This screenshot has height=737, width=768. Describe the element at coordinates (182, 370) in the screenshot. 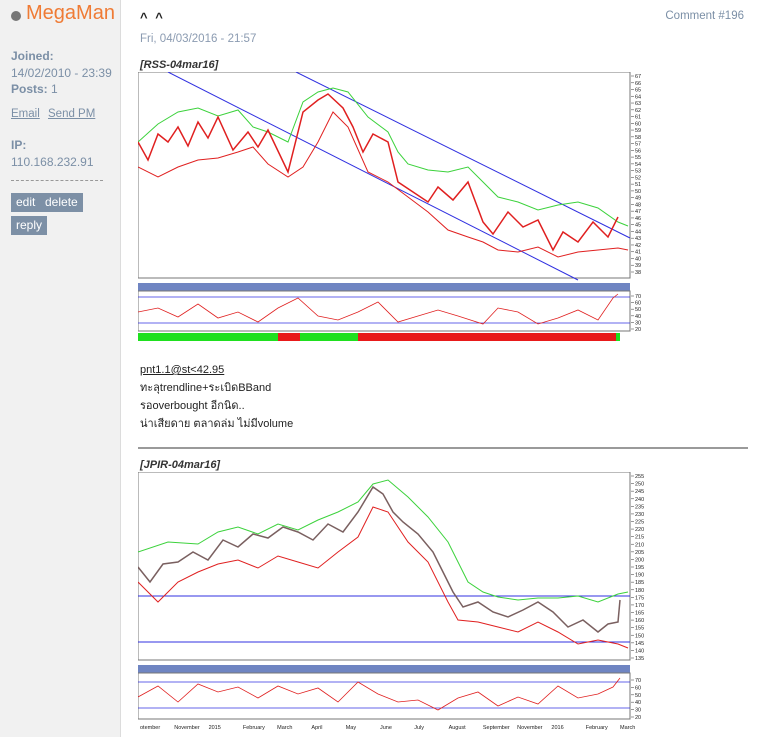

I see `post-line-1: pnt1.1@st<42.95` at that location.